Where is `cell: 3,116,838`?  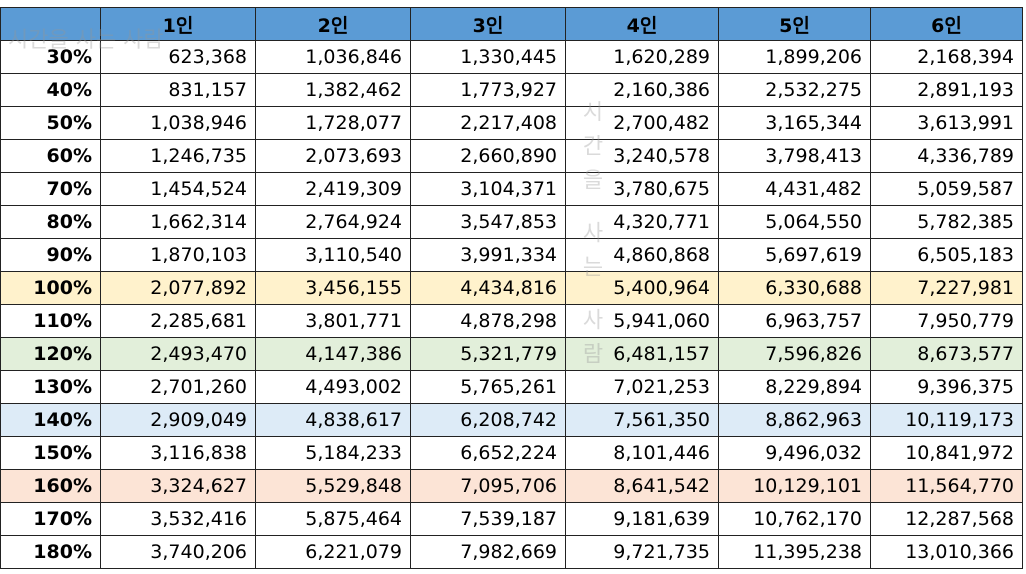
cell: 3,116,838 is located at coordinates (178, 453).